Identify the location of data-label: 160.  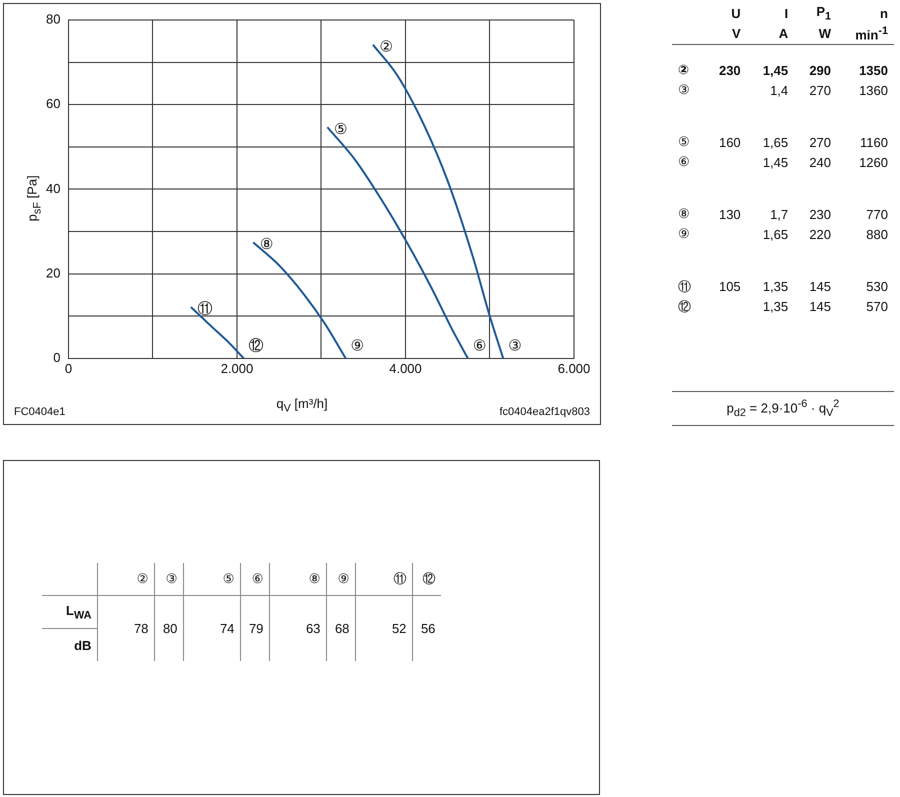
(730, 143).